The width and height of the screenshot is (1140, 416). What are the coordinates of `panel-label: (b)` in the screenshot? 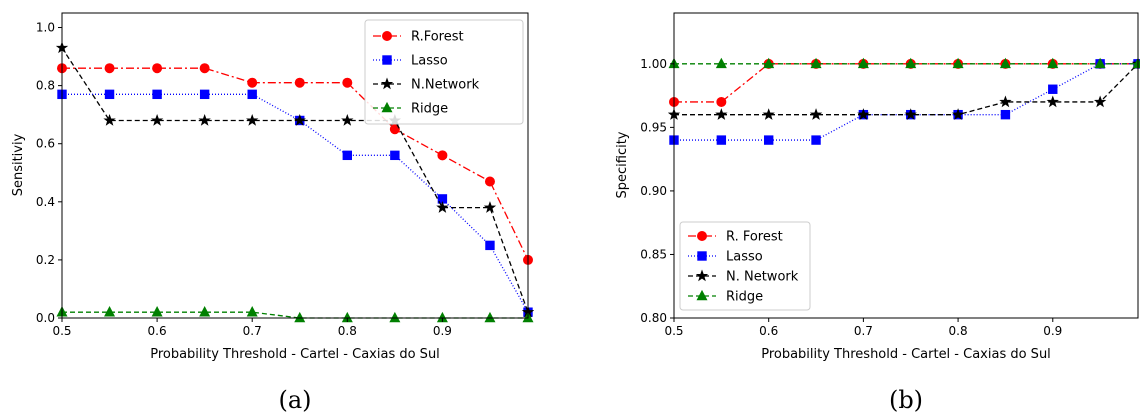 It's located at (906, 400).